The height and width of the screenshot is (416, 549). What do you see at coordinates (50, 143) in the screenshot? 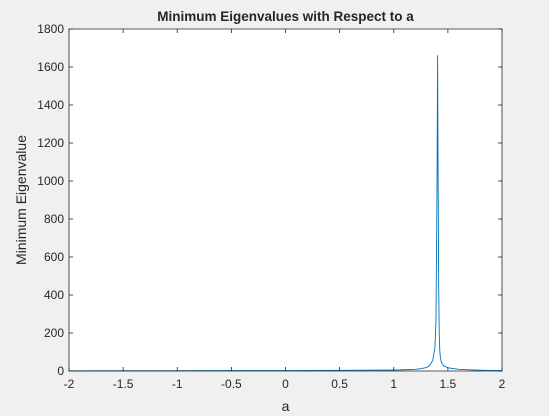
I see `y-tick-label: 1200` at bounding box center [50, 143].